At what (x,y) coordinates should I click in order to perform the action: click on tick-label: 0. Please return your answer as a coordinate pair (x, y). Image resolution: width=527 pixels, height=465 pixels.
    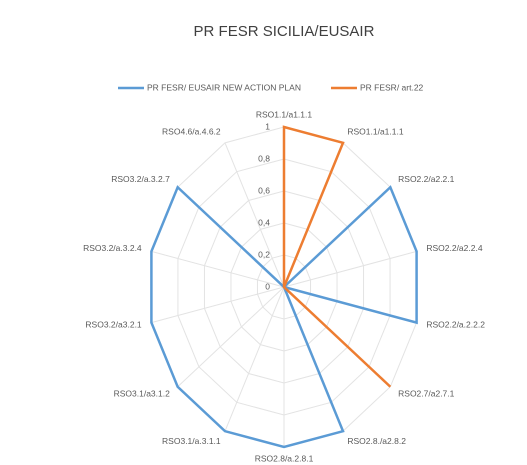
    Looking at the image, I should click on (267, 286).